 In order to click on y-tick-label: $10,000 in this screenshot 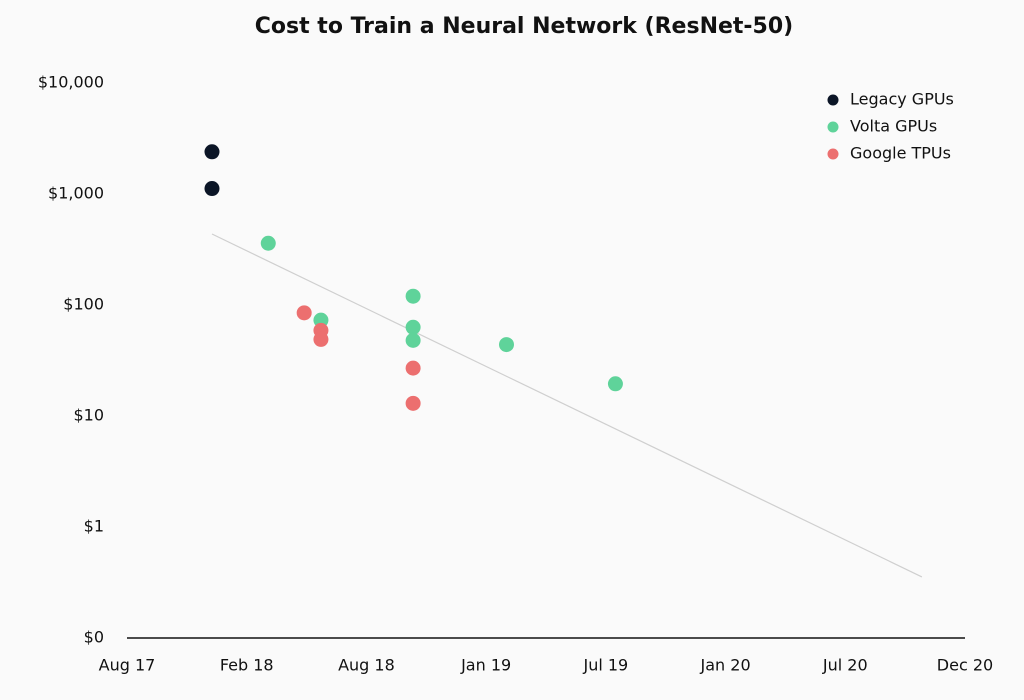, I will do `click(71, 82)`.